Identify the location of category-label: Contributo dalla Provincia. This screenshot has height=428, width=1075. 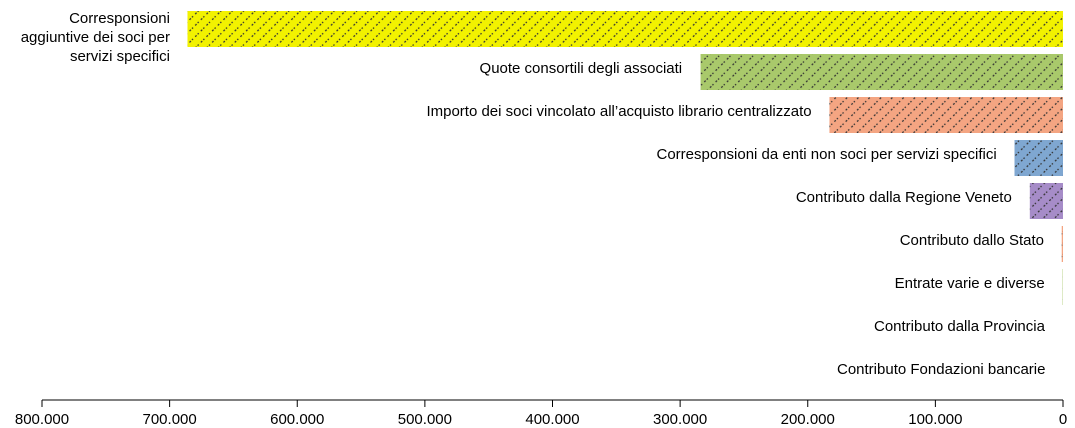
(959, 326).